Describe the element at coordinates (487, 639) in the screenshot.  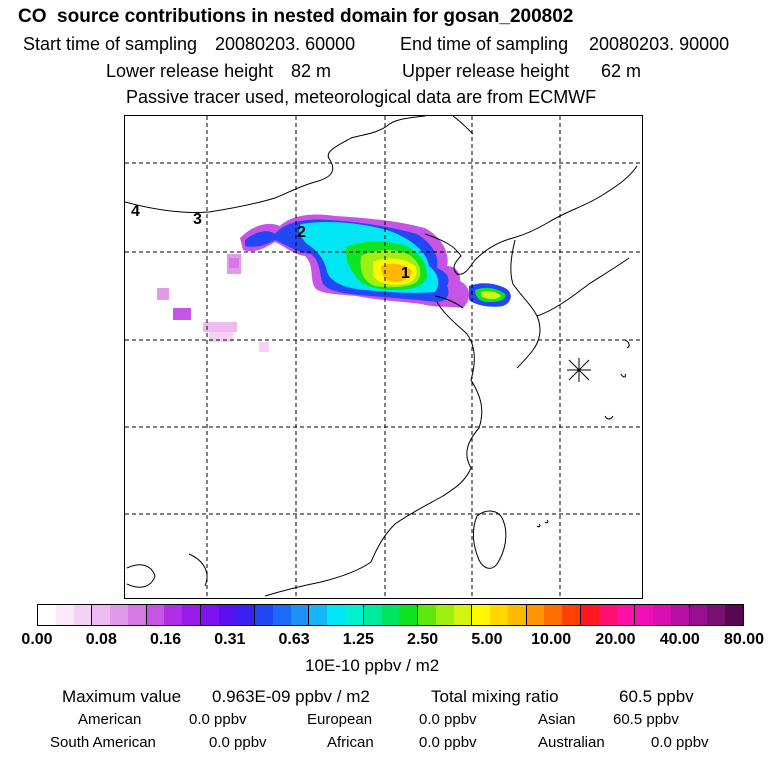
I see `colorbar-tick-label: 5.00` at that location.